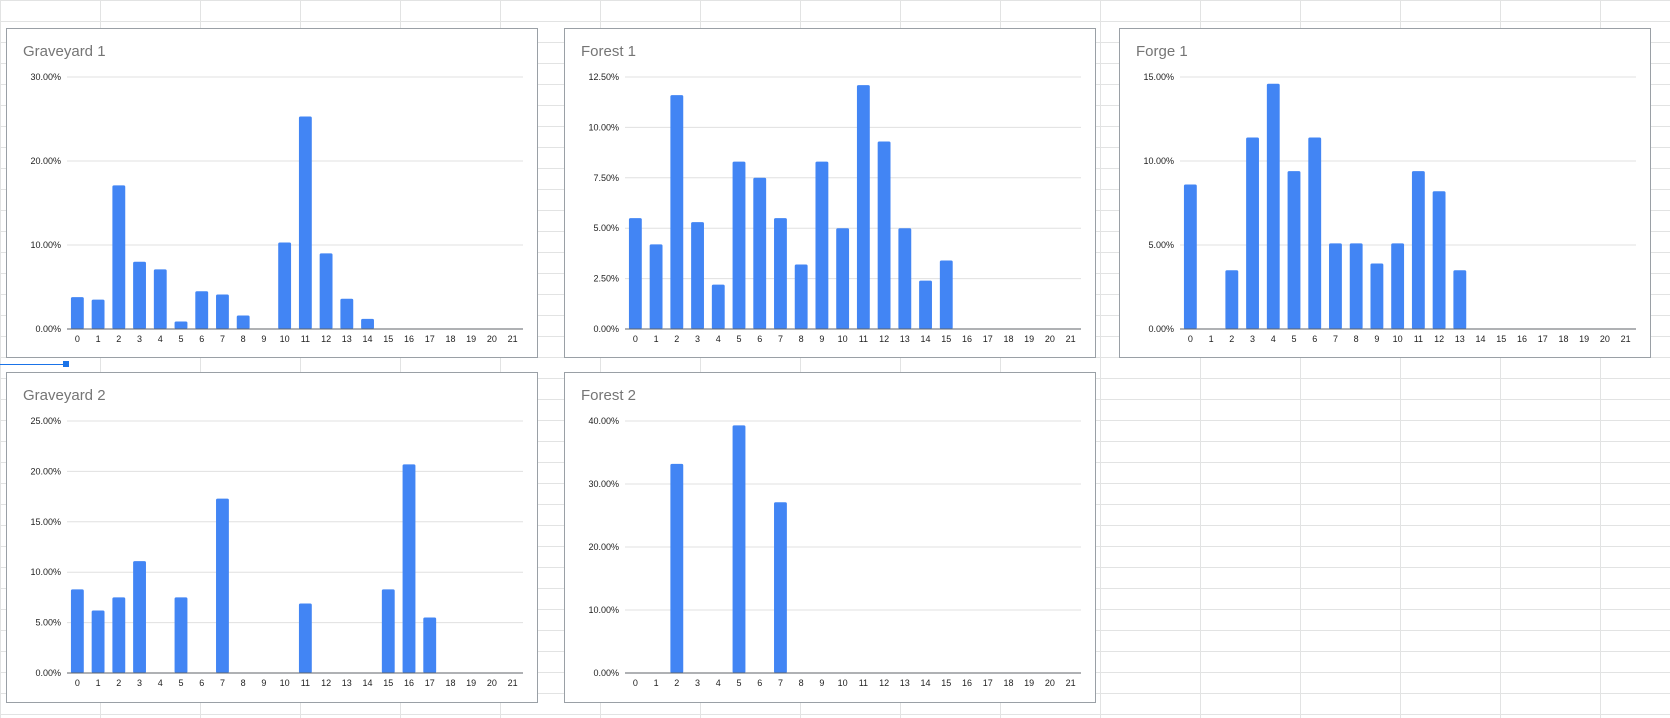 The image size is (1670, 718). What do you see at coordinates (1626, 339) in the screenshot?
I see `x-tick-label: 21` at bounding box center [1626, 339].